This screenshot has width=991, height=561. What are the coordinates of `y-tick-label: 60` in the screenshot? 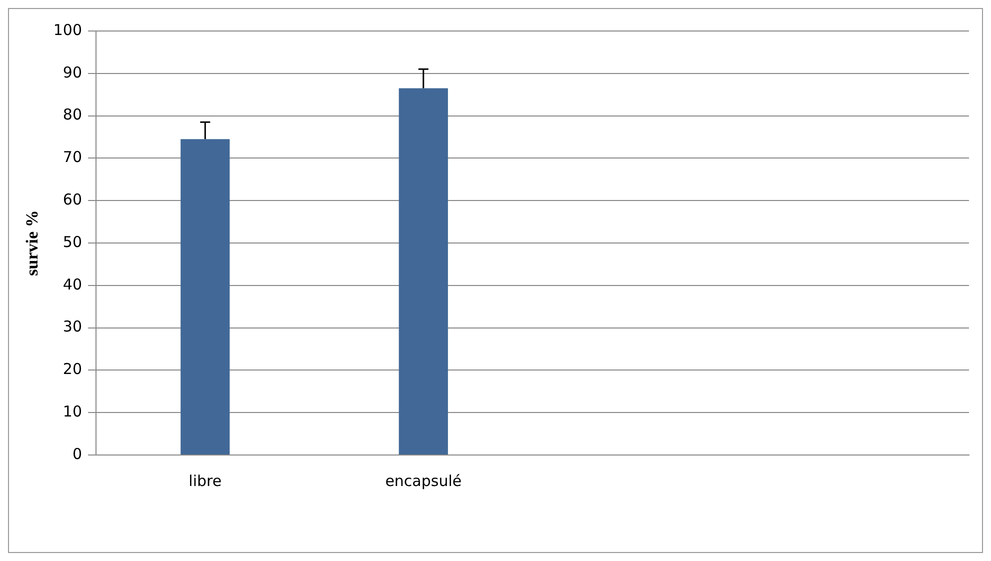 It's located at (72, 199).